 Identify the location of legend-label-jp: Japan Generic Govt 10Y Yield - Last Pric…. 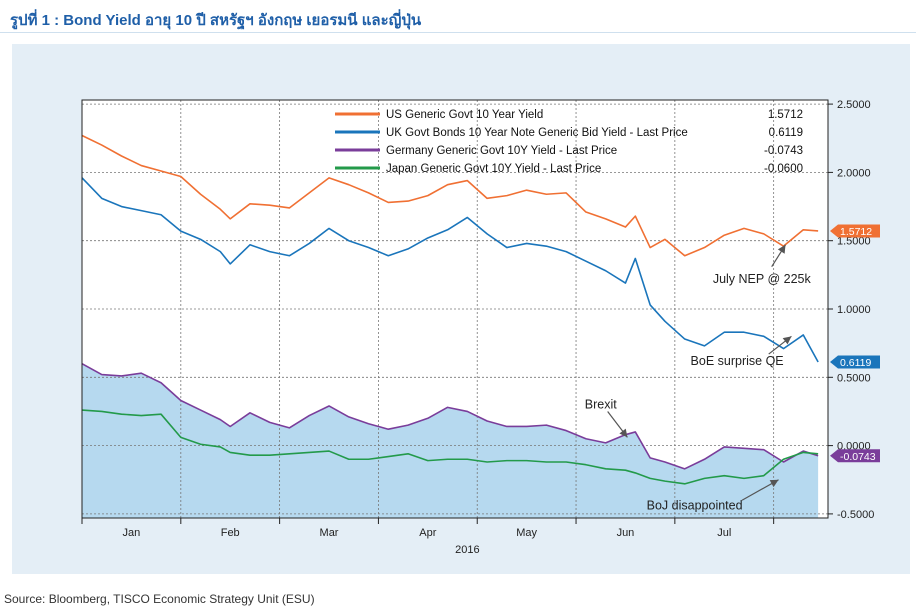
(493, 169).